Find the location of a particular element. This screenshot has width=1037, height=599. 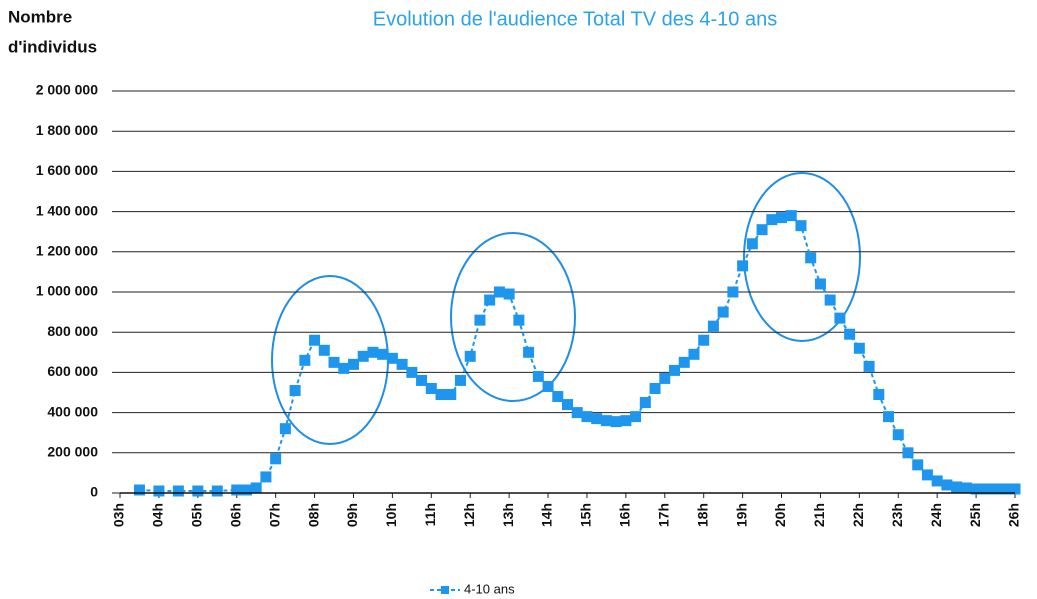

y-tick-label: 400 000 is located at coordinates (72, 411).